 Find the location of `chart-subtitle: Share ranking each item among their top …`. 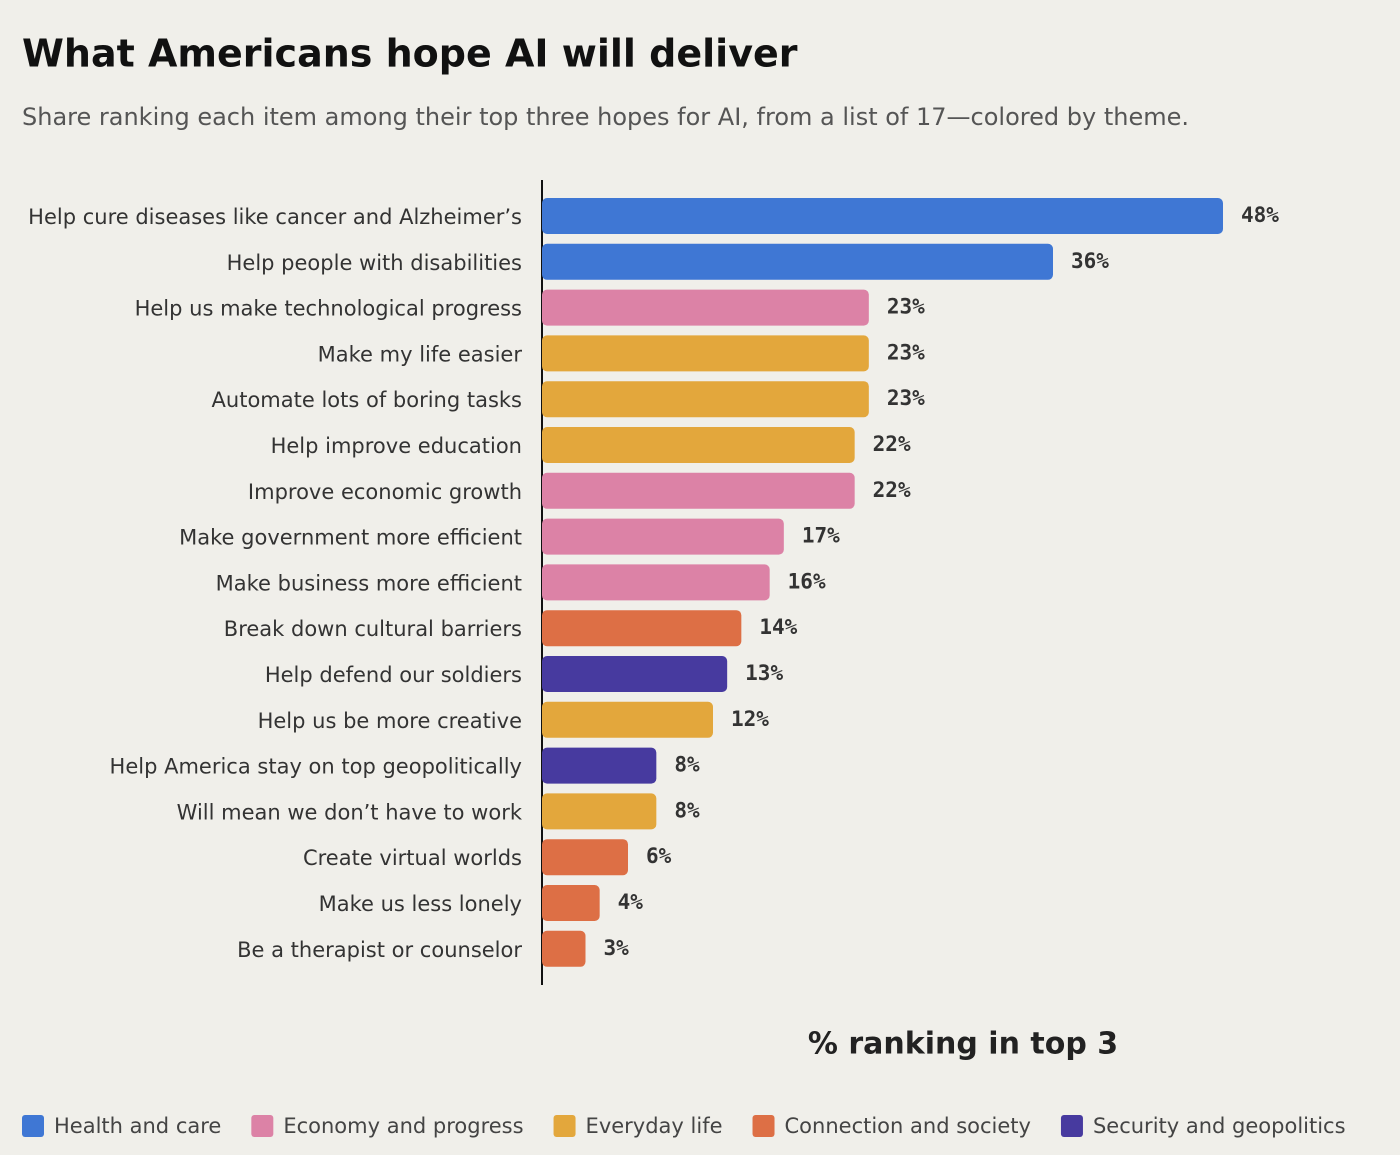

chart-subtitle: Share ranking each item among their top … is located at coordinates (605, 117).